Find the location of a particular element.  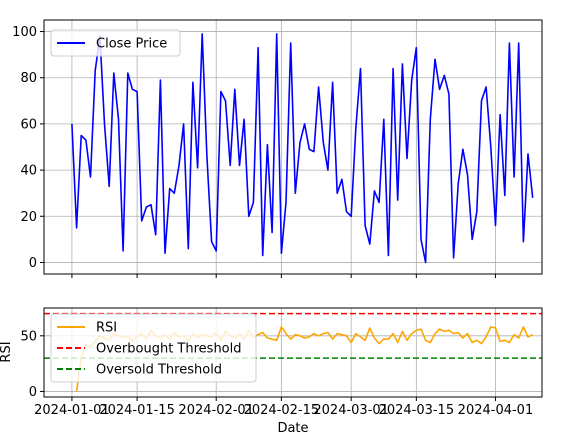

price-legend: Close Price is located at coordinates (115, 43).